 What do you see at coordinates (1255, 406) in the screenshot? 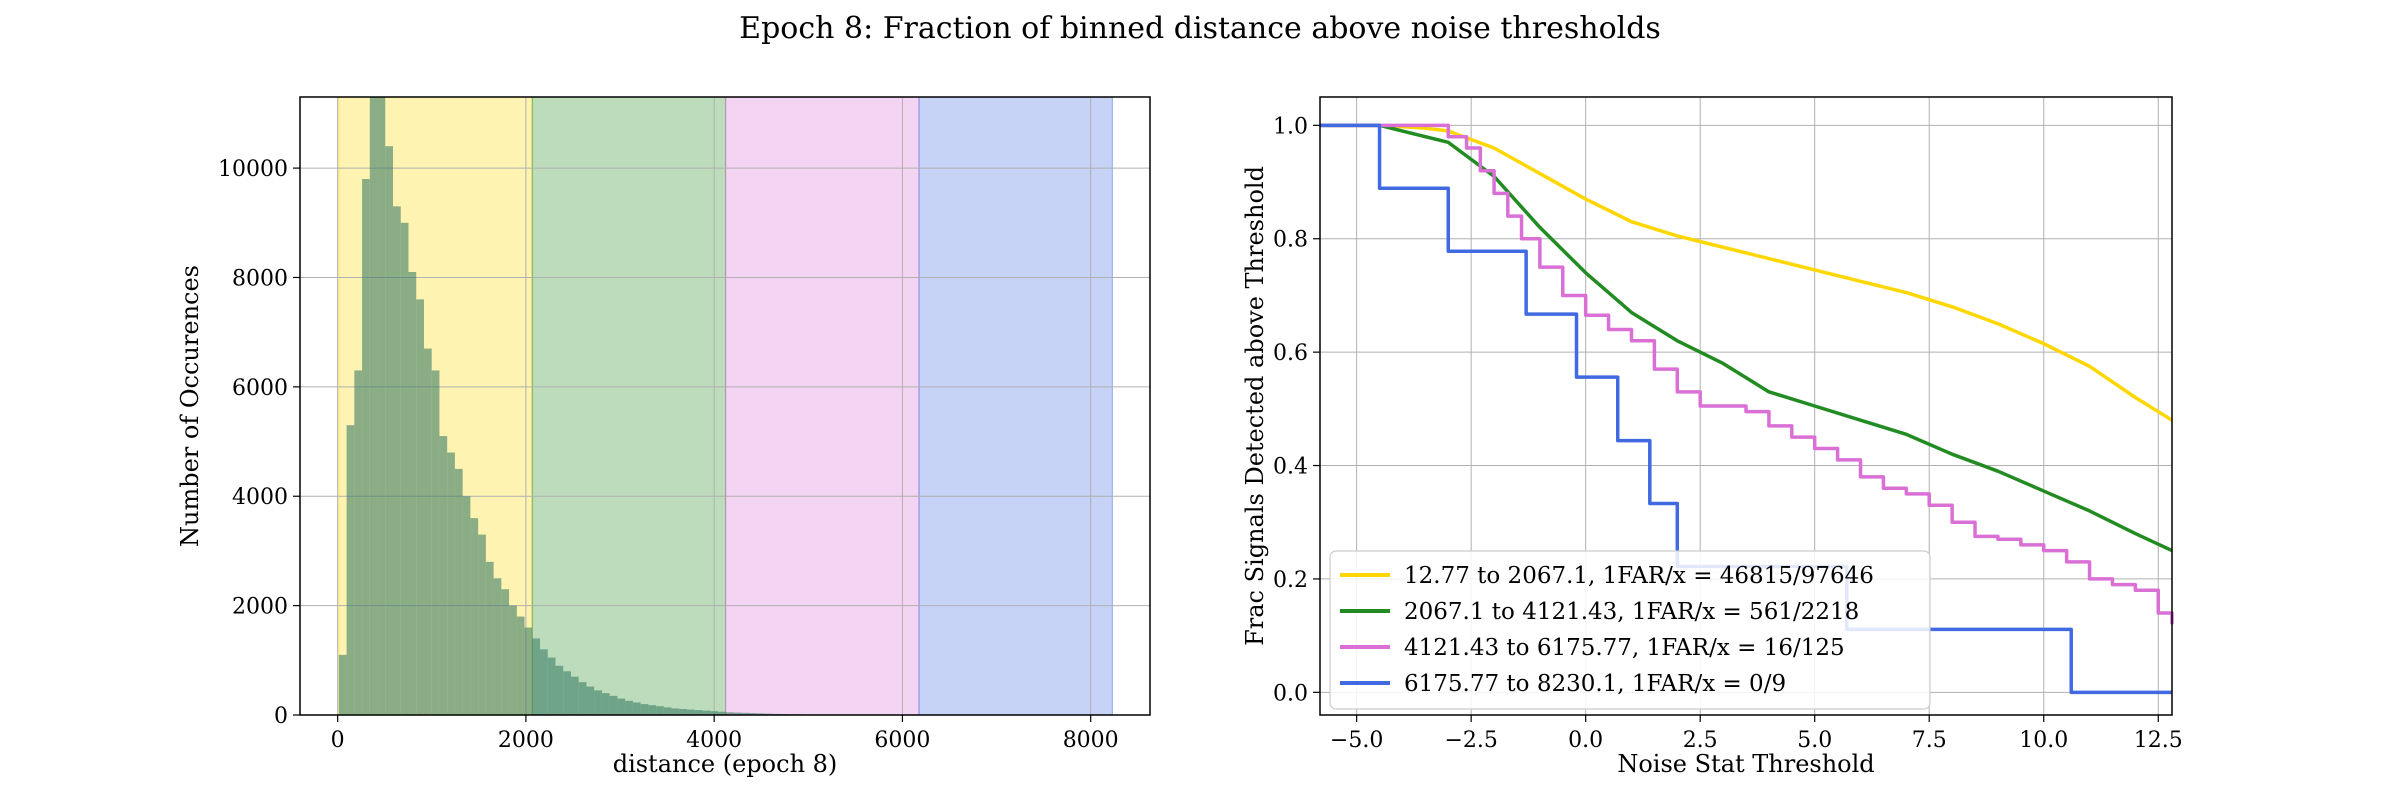
I see `curves-ylabel: Frac Signals Detected above Threshold` at bounding box center [1255, 406].